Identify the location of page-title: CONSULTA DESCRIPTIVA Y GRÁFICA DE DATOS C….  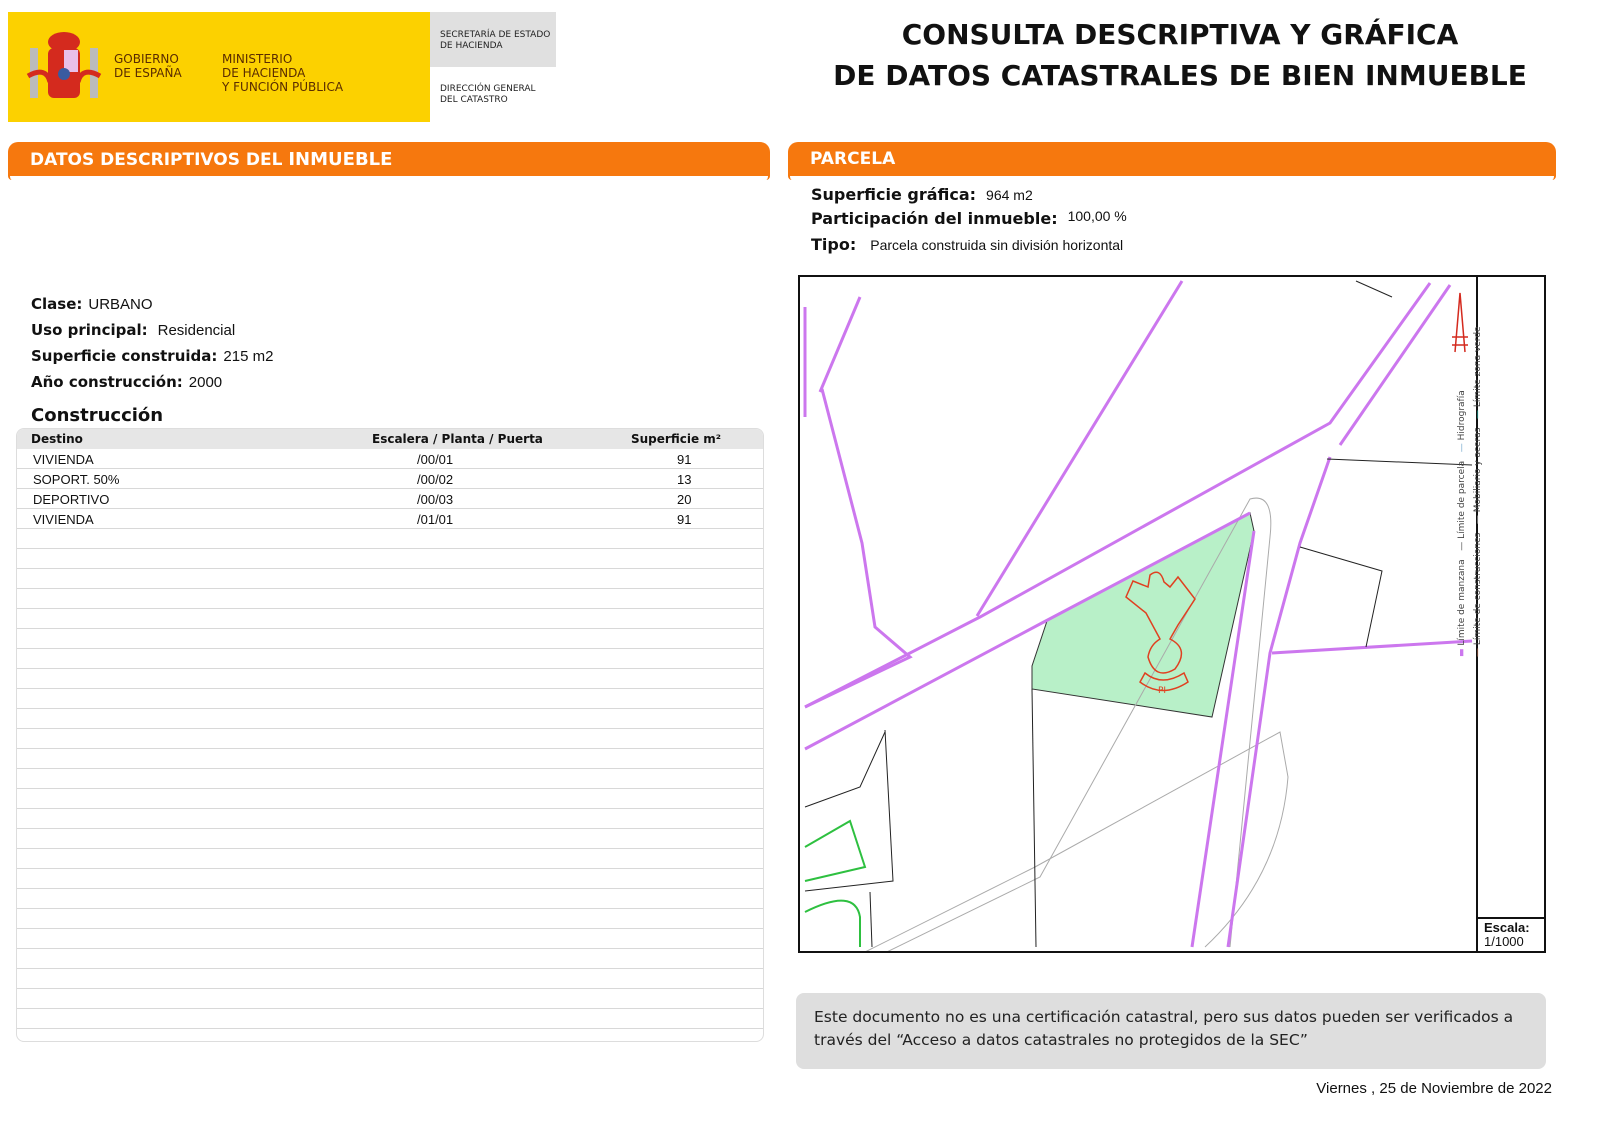
(1180, 55).